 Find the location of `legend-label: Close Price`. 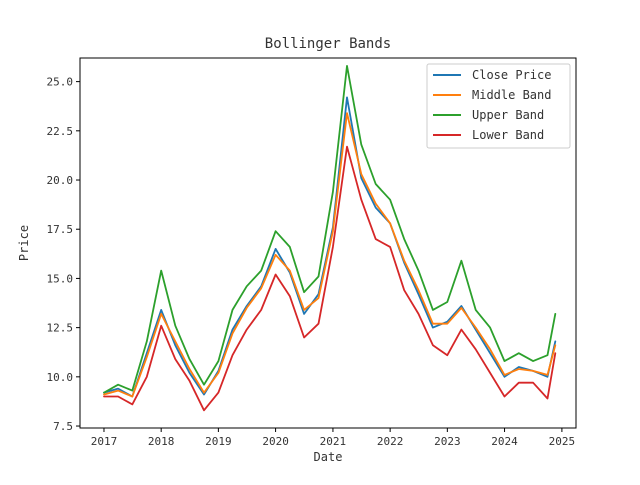

legend-label: Close Price is located at coordinates (511, 75).